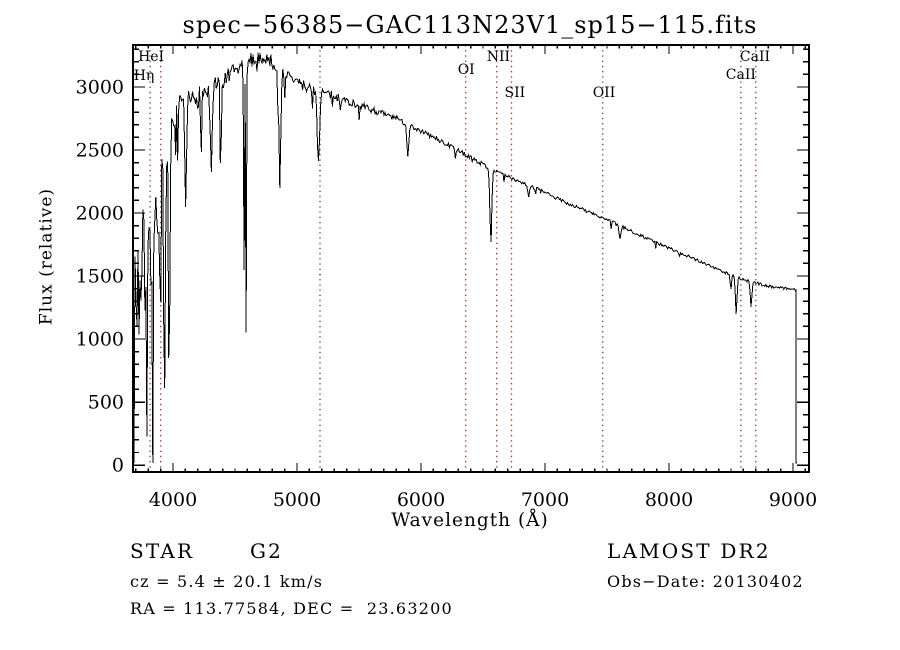 This screenshot has height=650, width=900. What do you see at coordinates (267, 551) in the screenshot?
I see `object-subclass-label: G2` at bounding box center [267, 551].